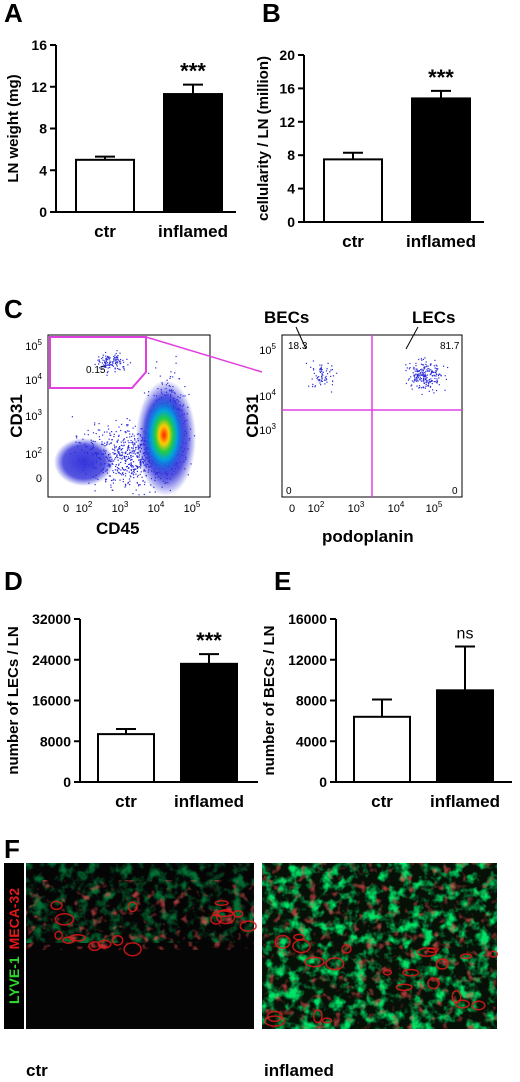 The width and height of the screenshot is (520, 1082). Describe the element at coordinates (292, 509) in the screenshot. I see `x-tick-label: 0` at that location.